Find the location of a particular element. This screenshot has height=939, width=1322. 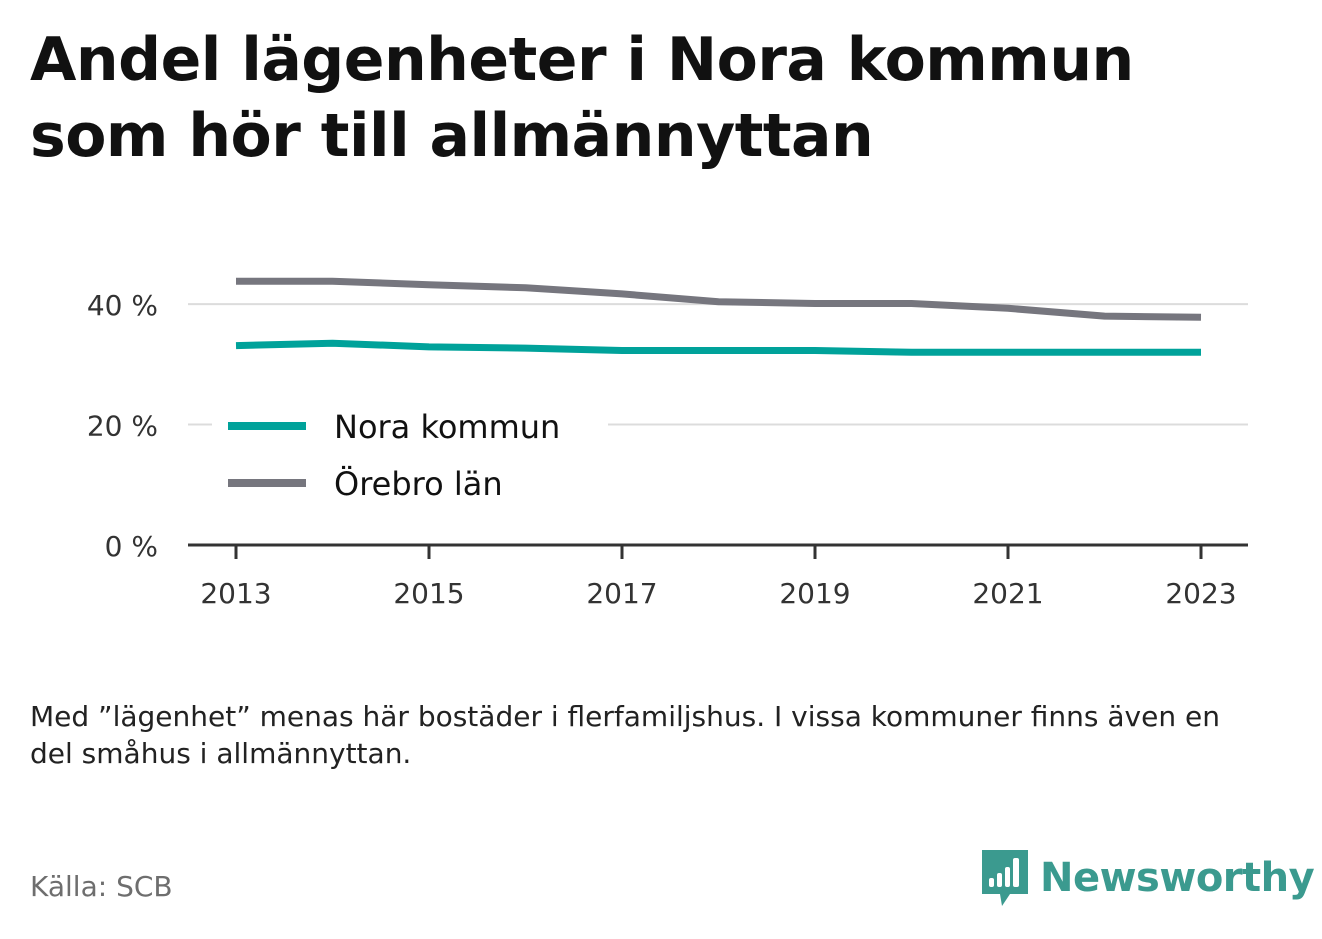

y-tick-label: 0 % is located at coordinates (131, 546).